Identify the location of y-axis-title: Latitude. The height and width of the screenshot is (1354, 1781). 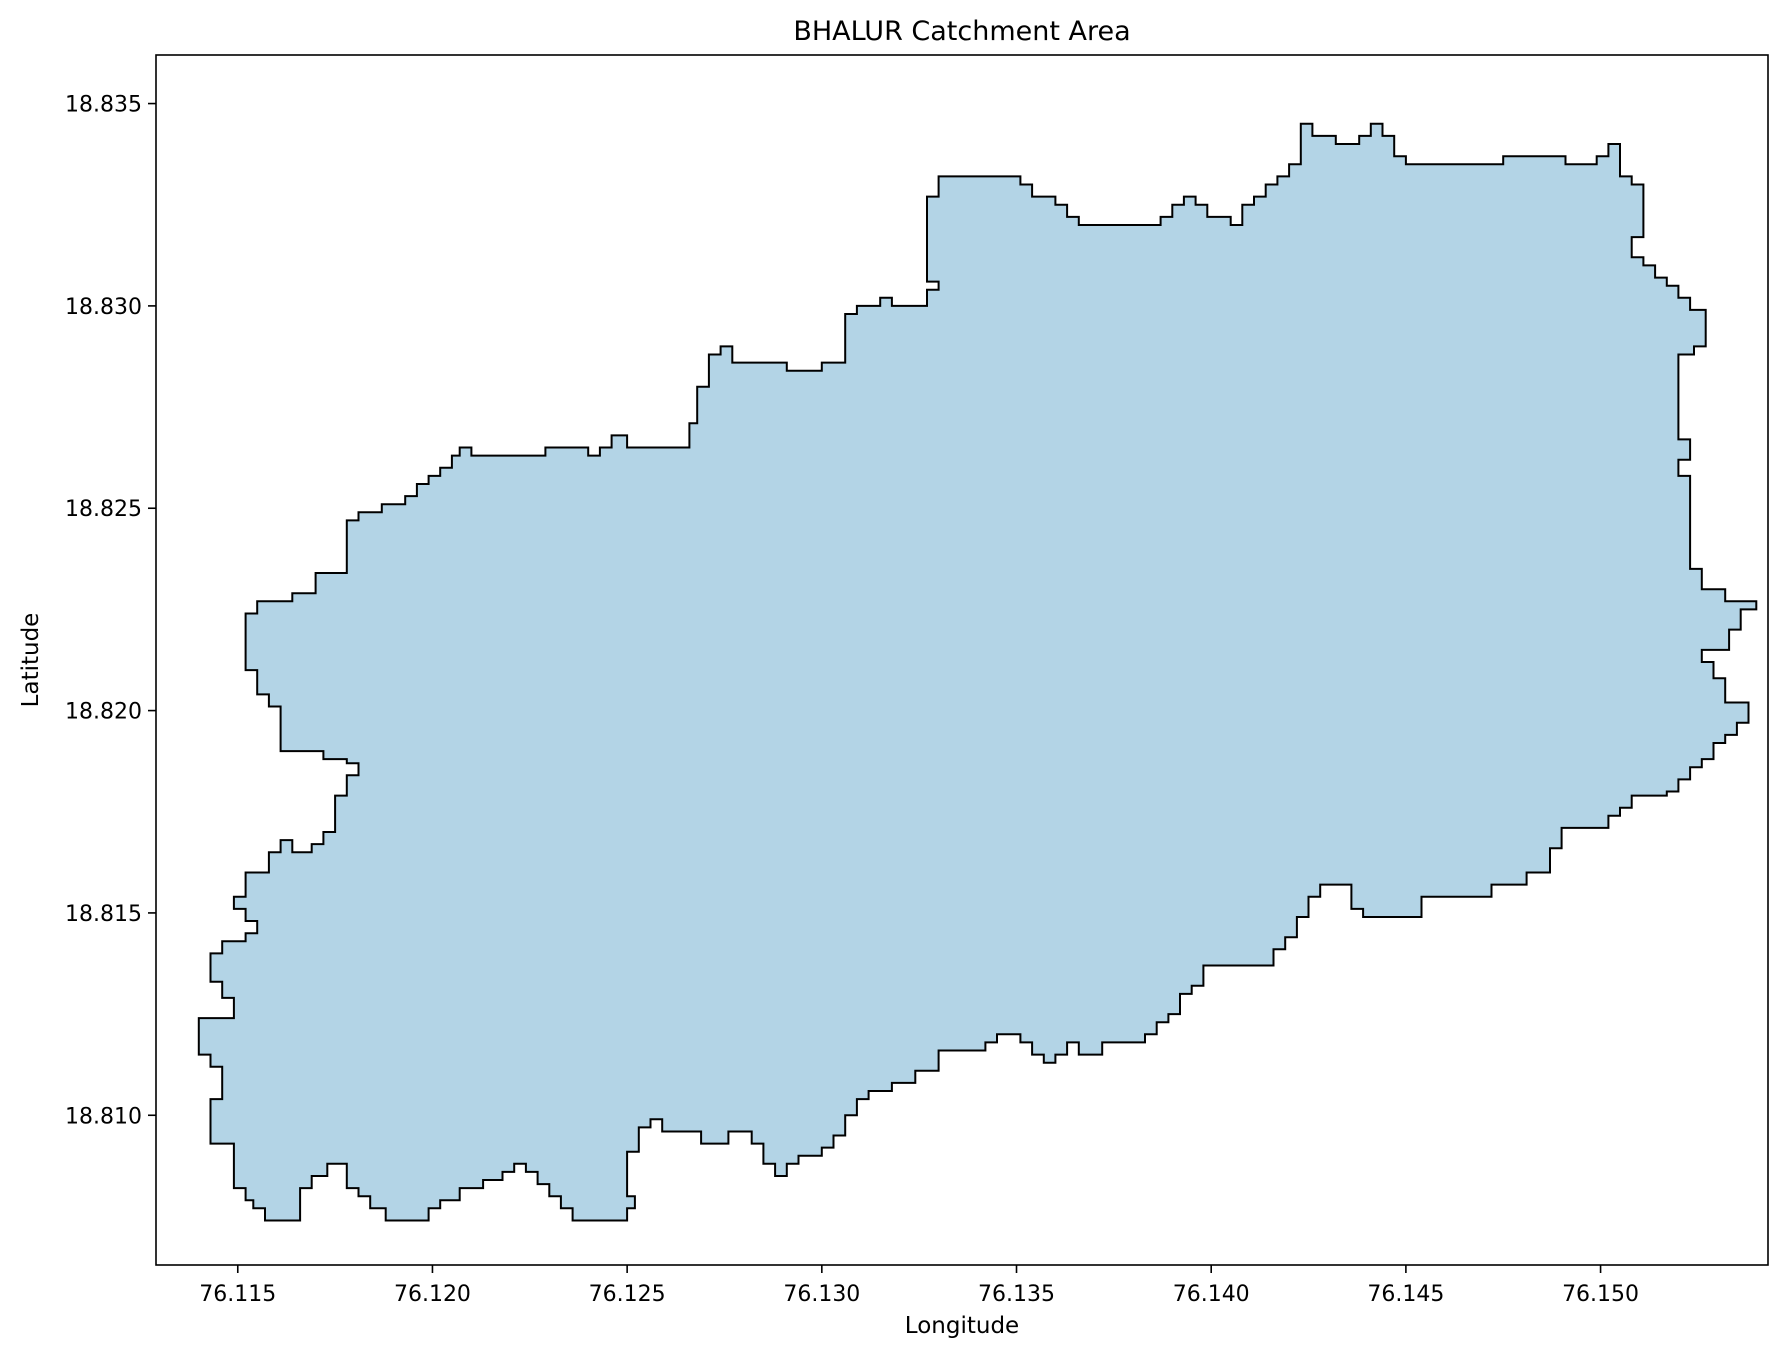
(31, 660).